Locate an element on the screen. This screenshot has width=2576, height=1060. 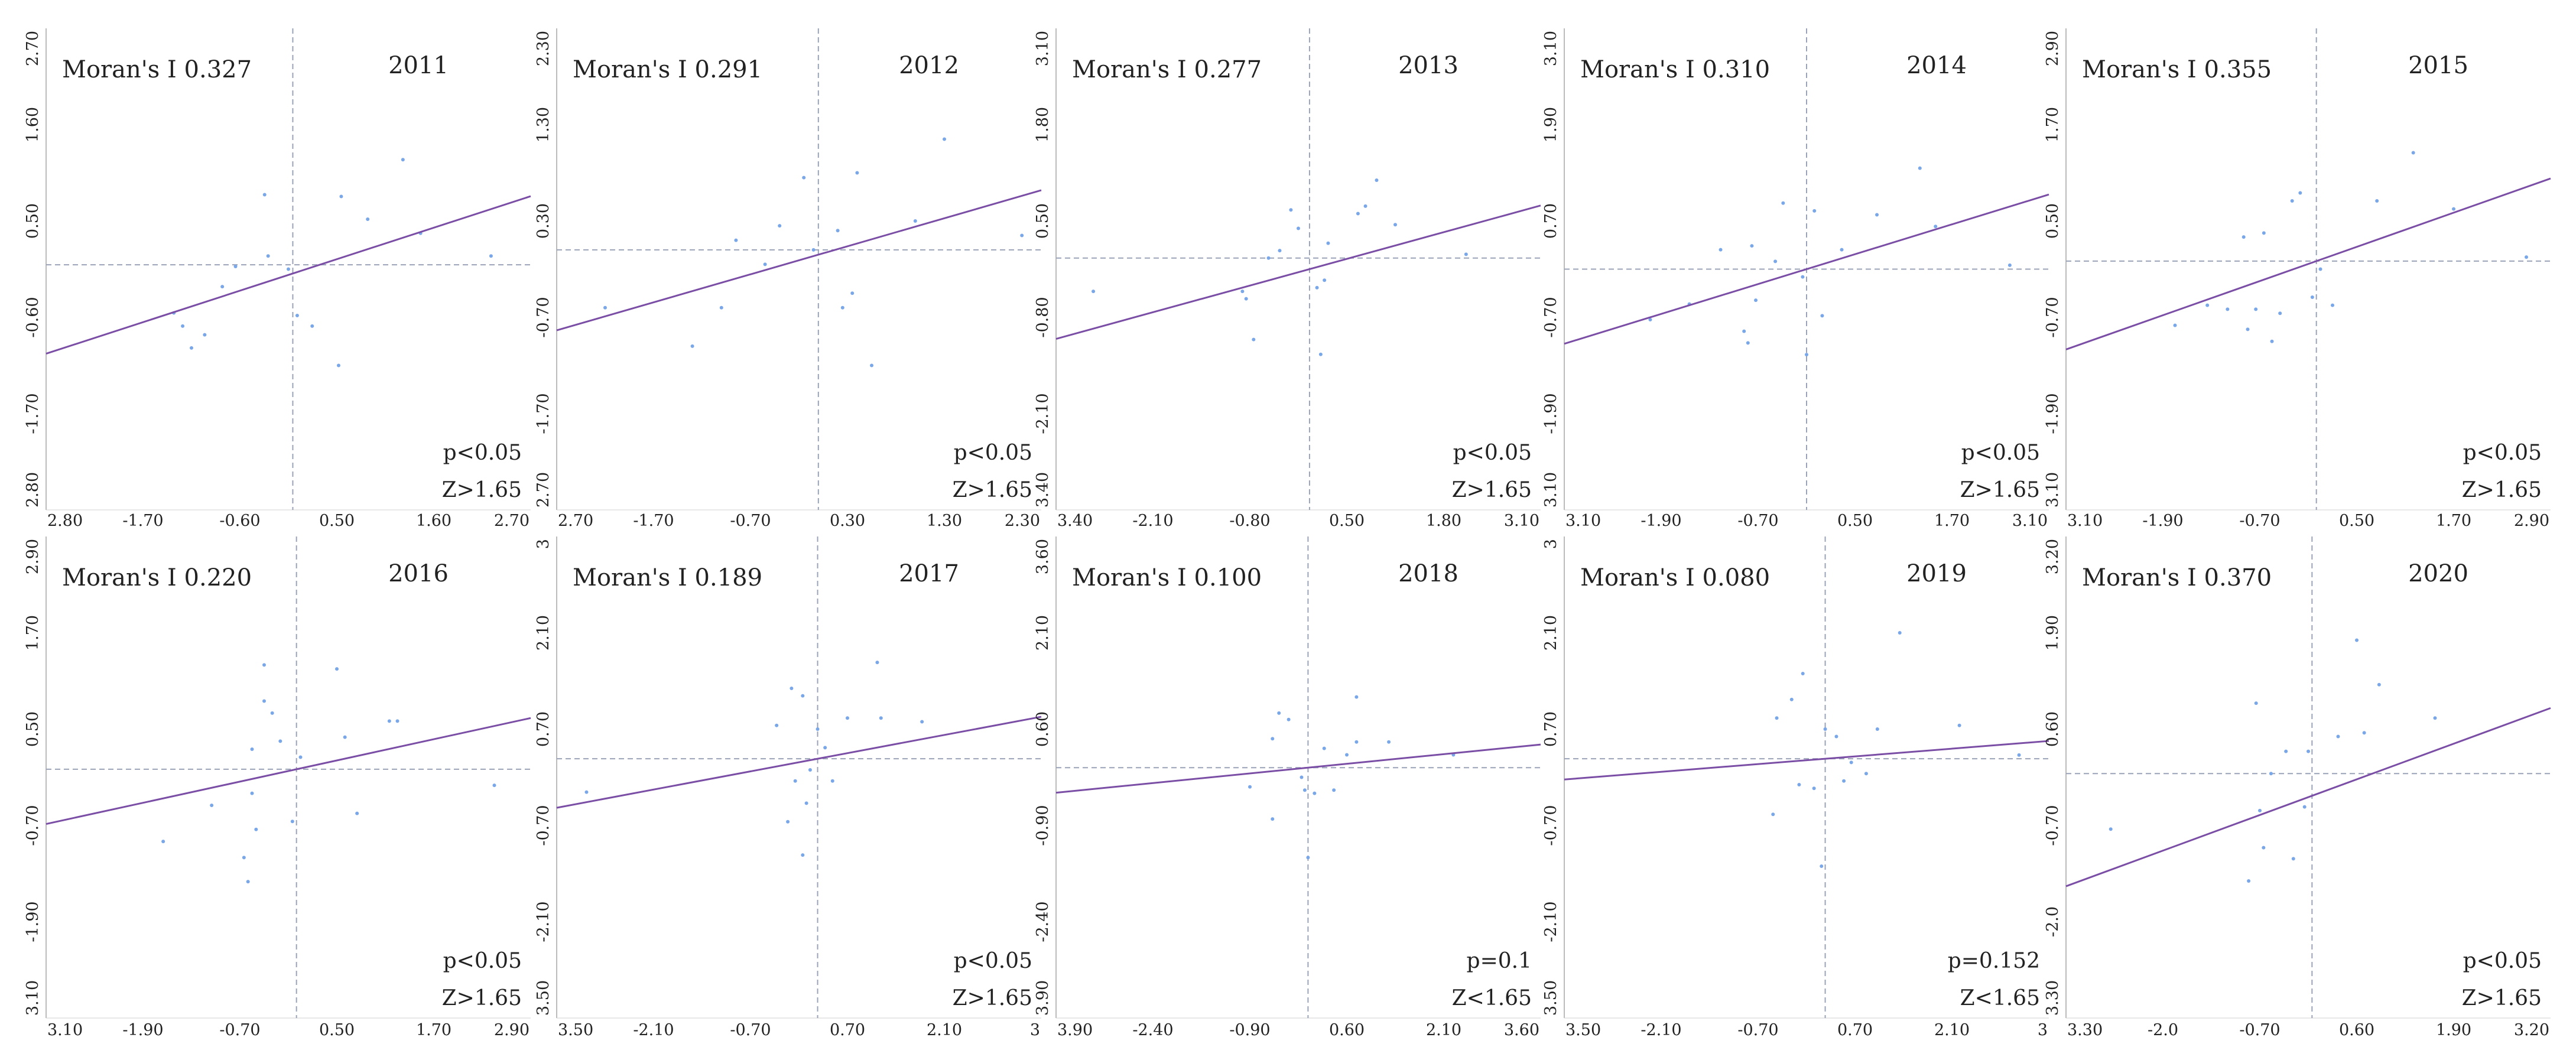
year-title: 2016 is located at coordinates (418, 573).